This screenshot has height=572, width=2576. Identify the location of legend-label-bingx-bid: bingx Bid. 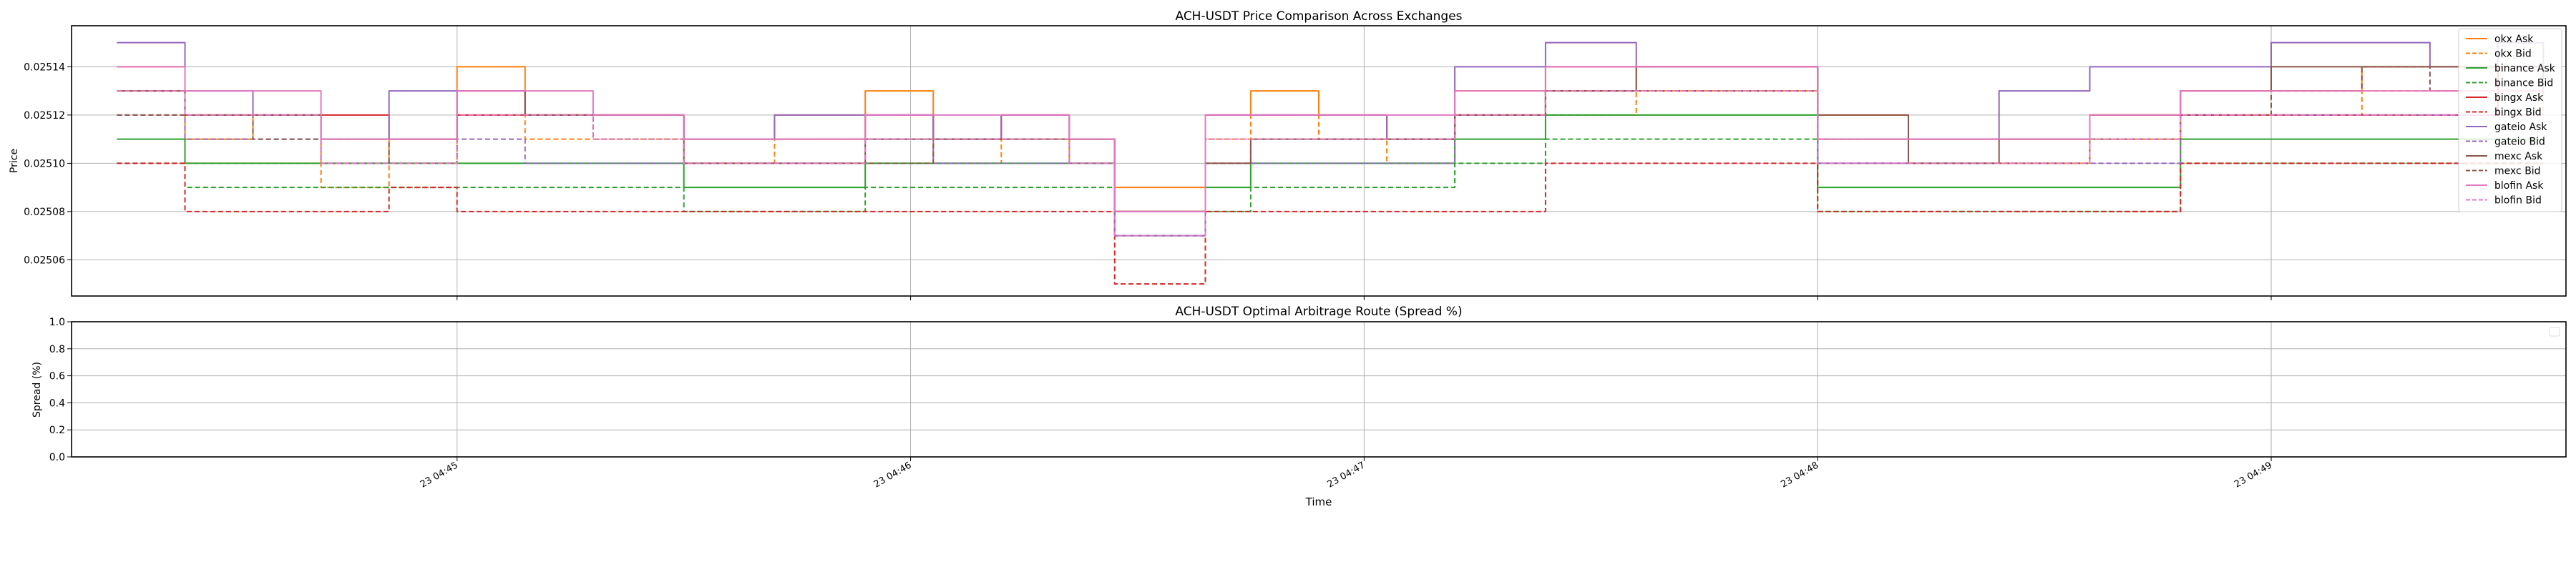
(2518, 113).